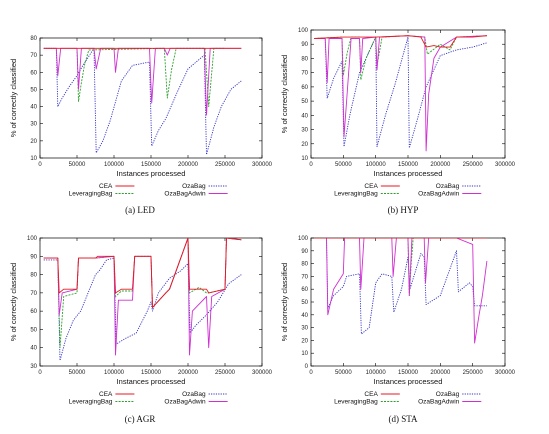  Describe the element at coordinates (140, 419) in the screenshot. I see `panel-caption: (c) AGR` at that location.